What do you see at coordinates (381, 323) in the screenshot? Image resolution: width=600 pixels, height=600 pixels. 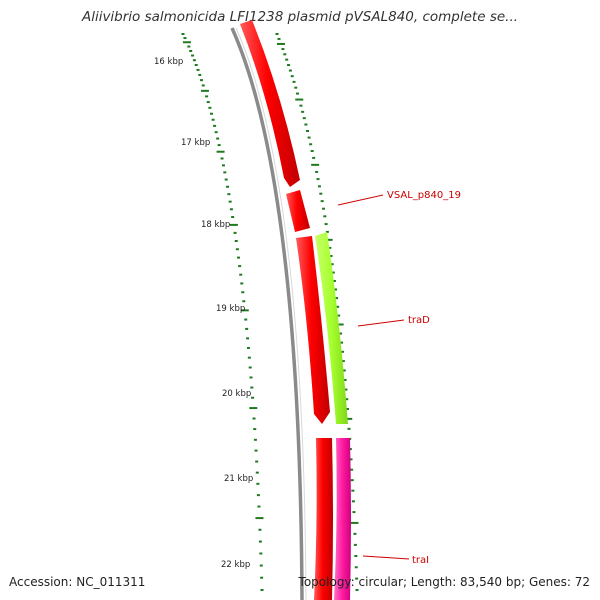 I see `label-line-trad` at bounding box center [381, 323].